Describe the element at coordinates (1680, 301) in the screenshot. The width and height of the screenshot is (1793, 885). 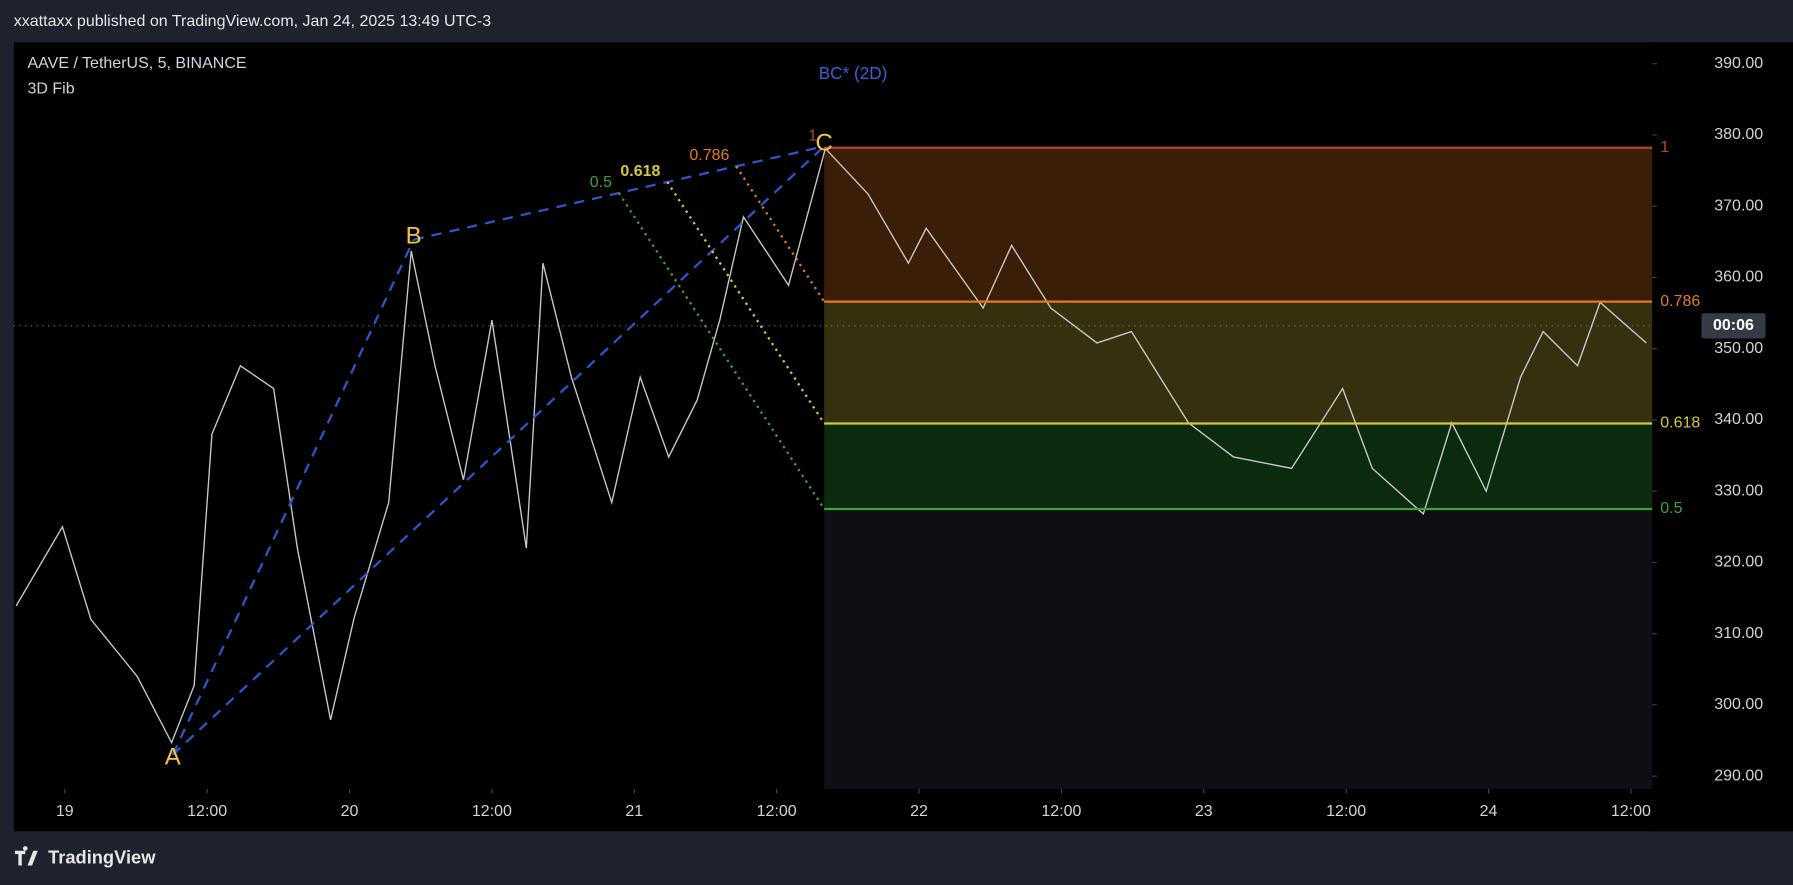
I see `fib-level-label: 0.786` at that location.